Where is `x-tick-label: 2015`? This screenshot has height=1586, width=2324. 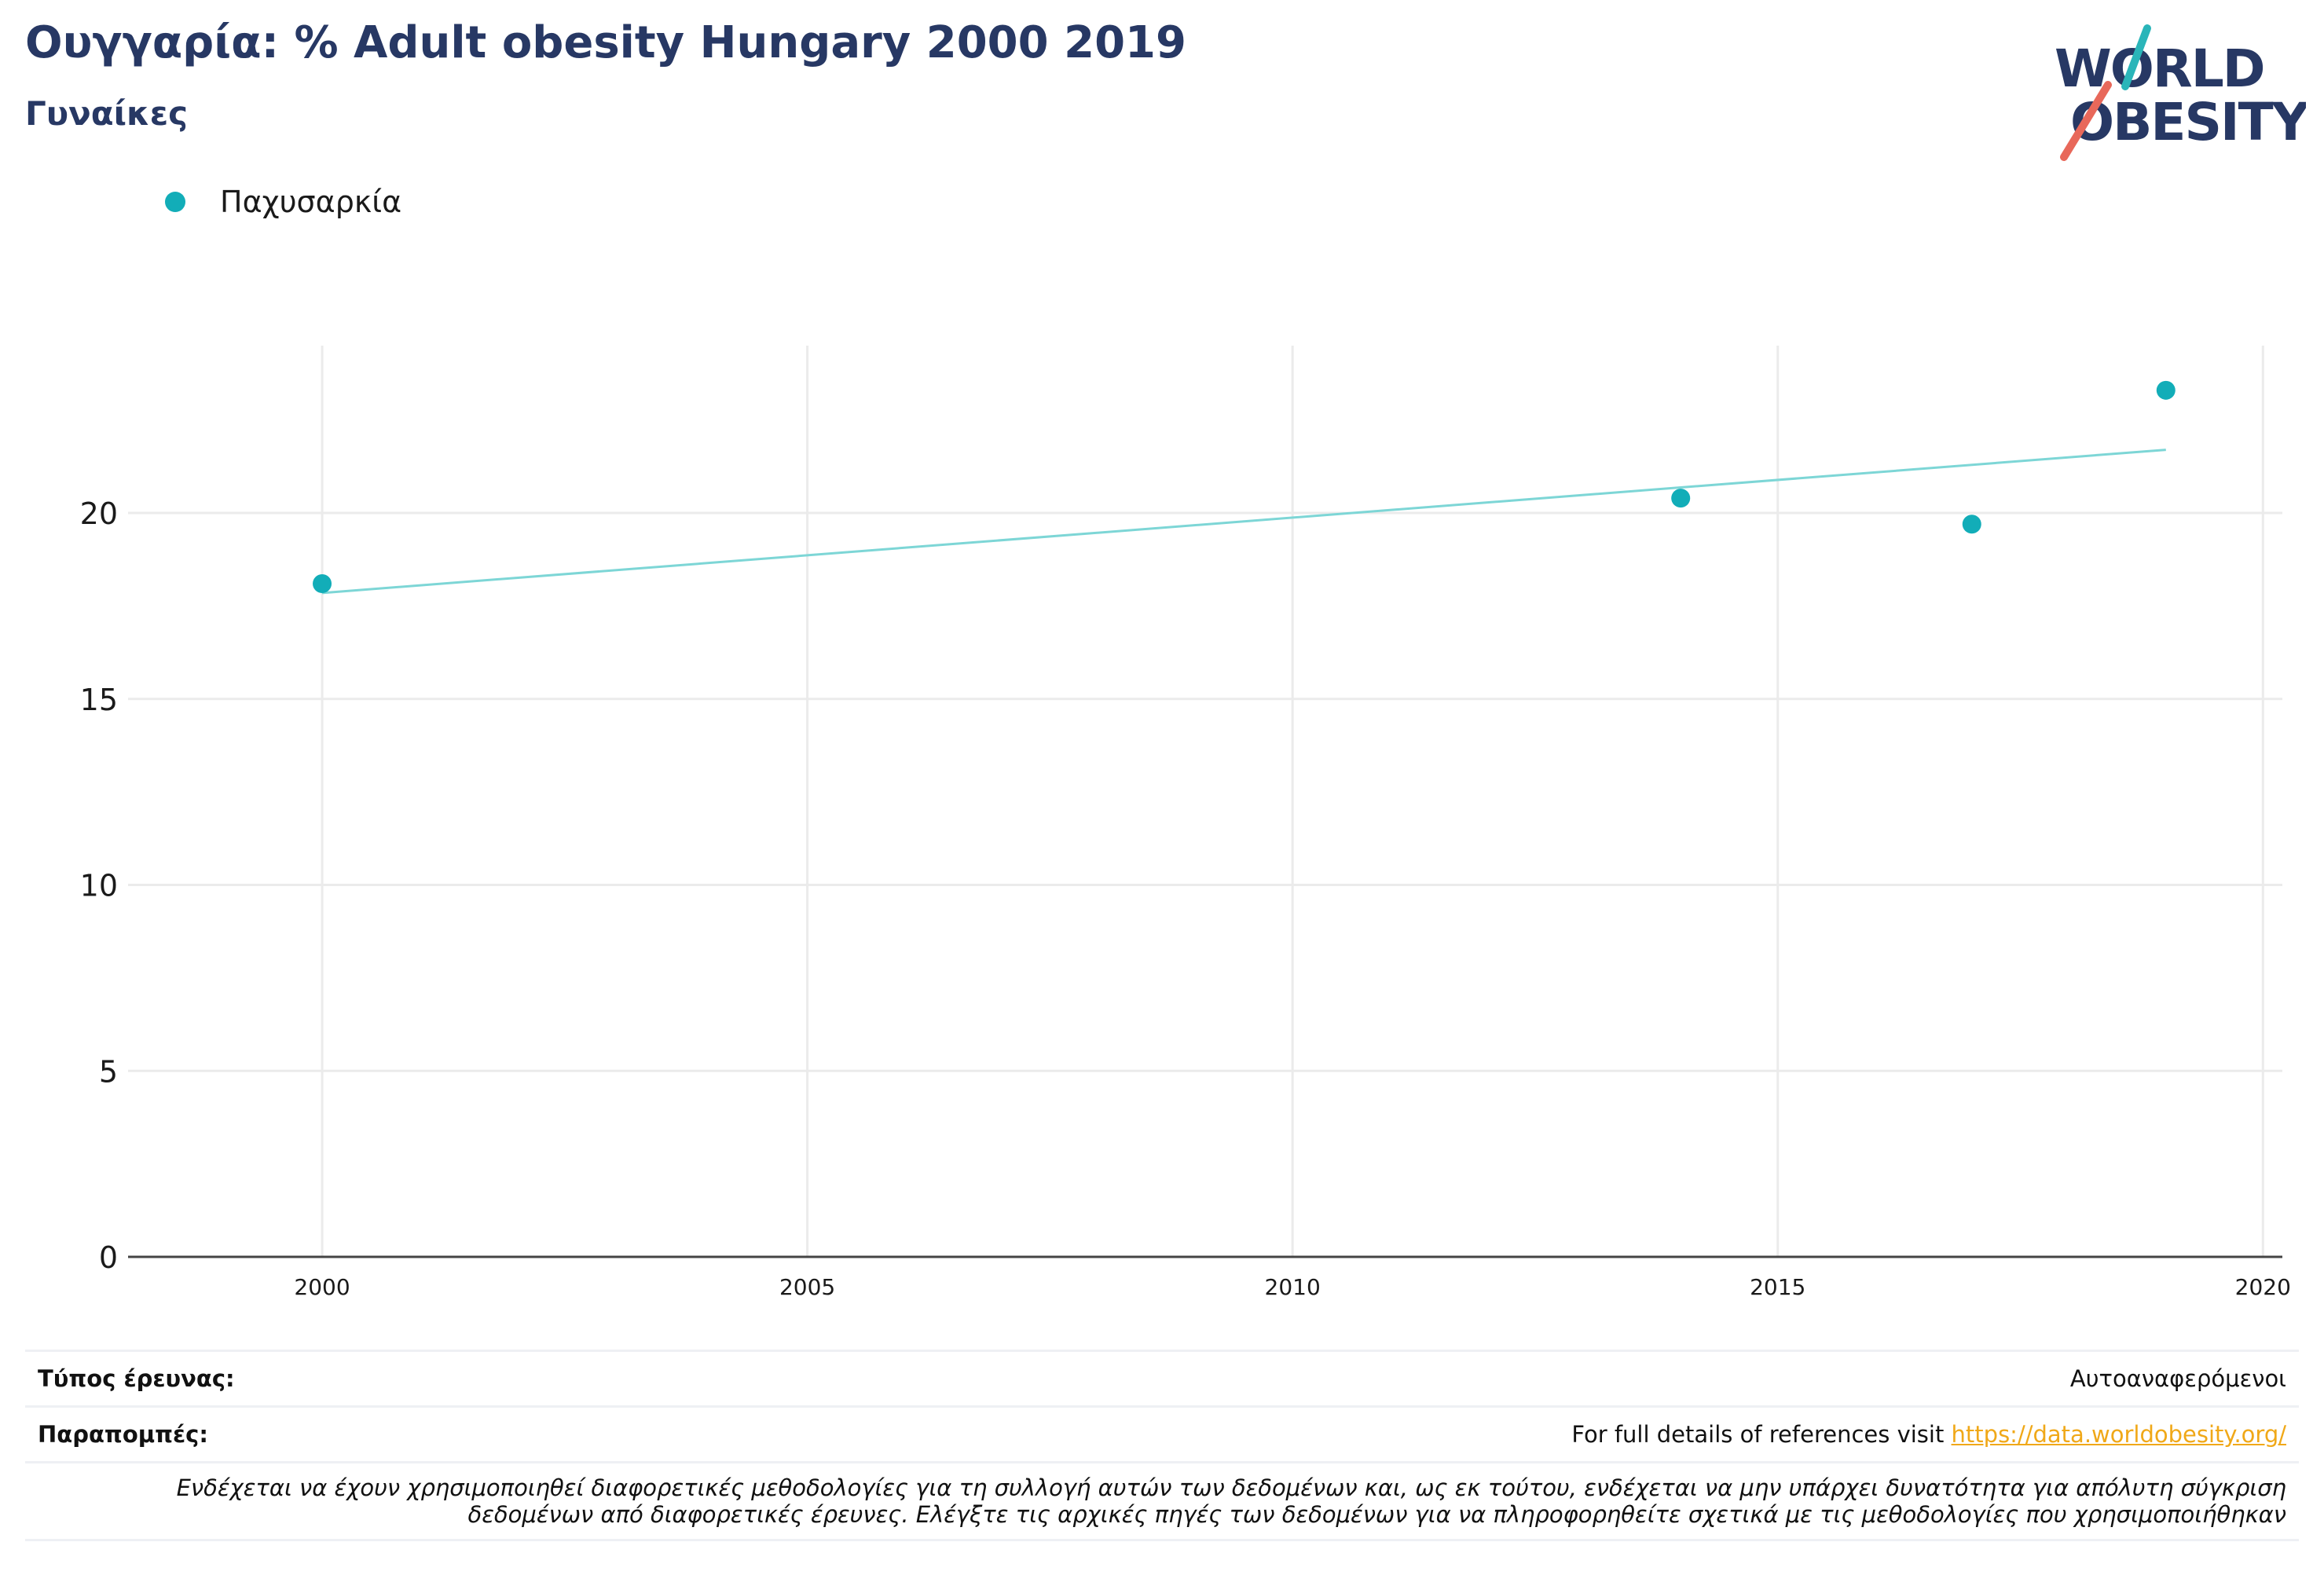 x-tick-label: 2015 is located at coordinates (1777, 1287).